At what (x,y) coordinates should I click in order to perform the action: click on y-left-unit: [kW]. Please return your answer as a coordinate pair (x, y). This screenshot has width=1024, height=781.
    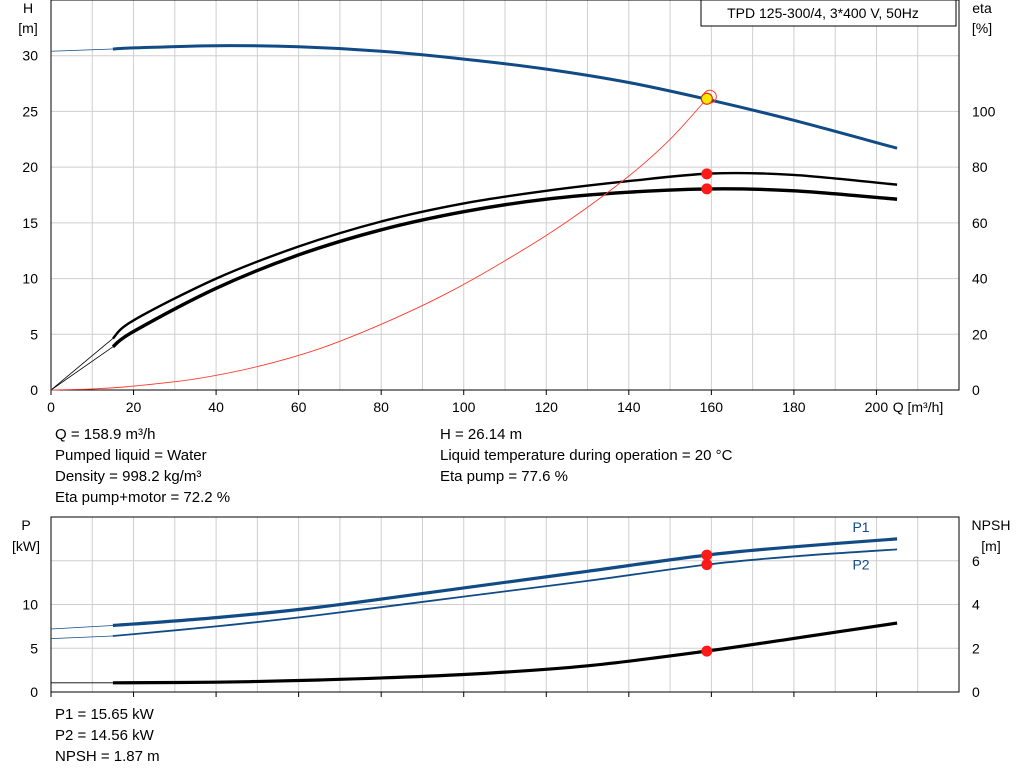
    Looking at the image, I should click on (26, 546).